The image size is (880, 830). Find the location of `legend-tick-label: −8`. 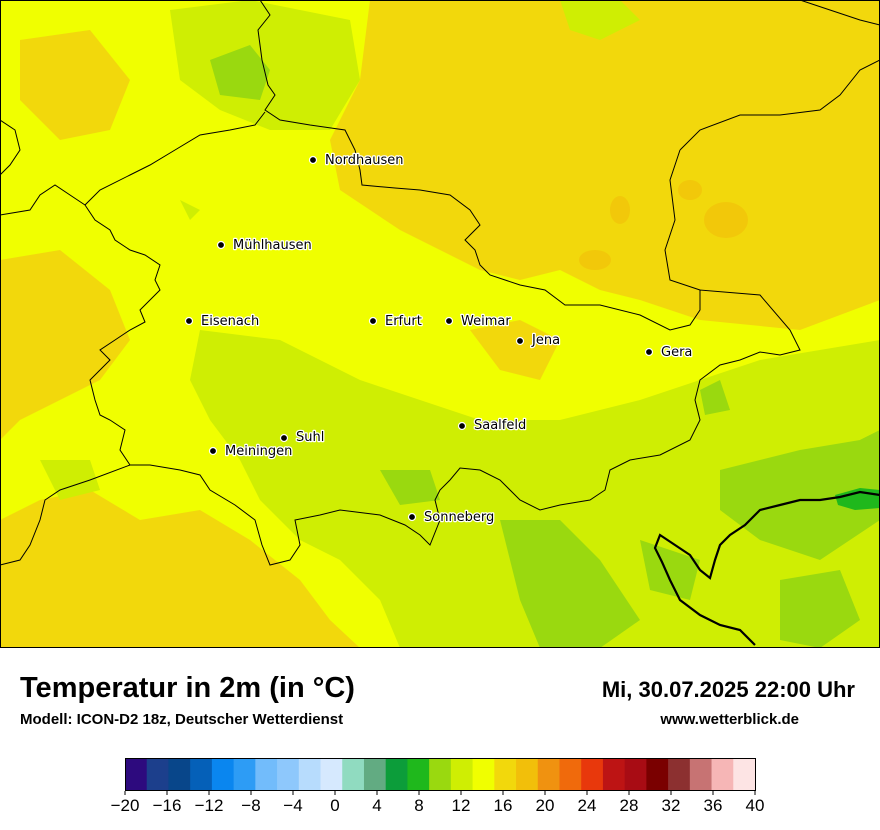

legend-tick-label: −8 is located at coordinates (250, 805).